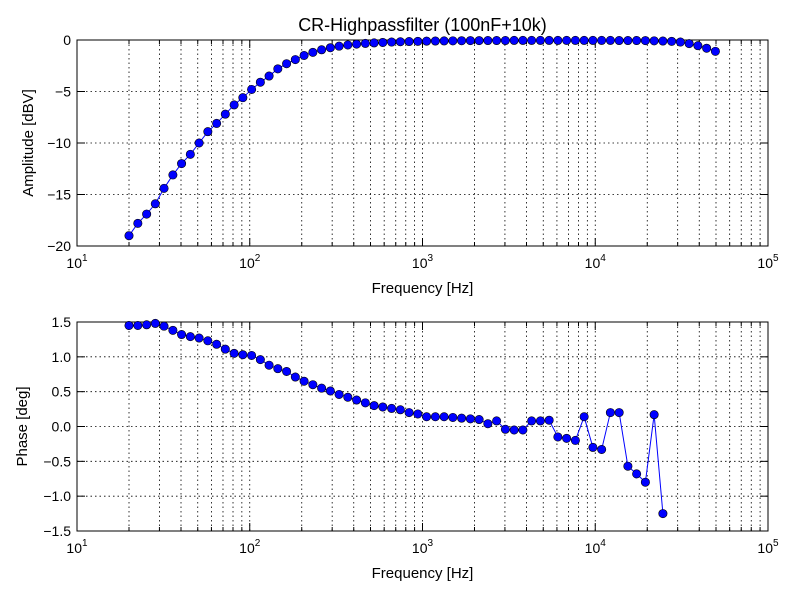 This screenshot has height=600, width=800. What do you see at coordinates (57, 461) in the screenshot?
I see `y-tick-label: −0.5` at bounding box center [57, 461].